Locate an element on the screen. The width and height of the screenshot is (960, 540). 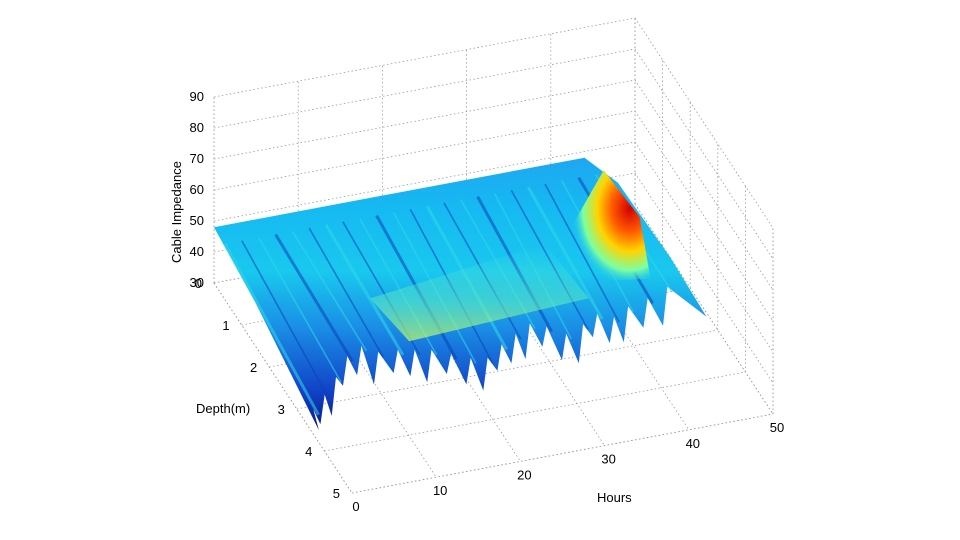
y-tick-label: 5 is located at coordinates (336, 493).